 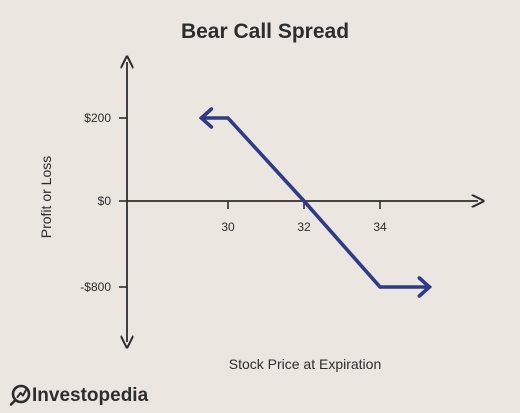 I want to click on brand-name: Investopedia, so click(x=90, y=395).